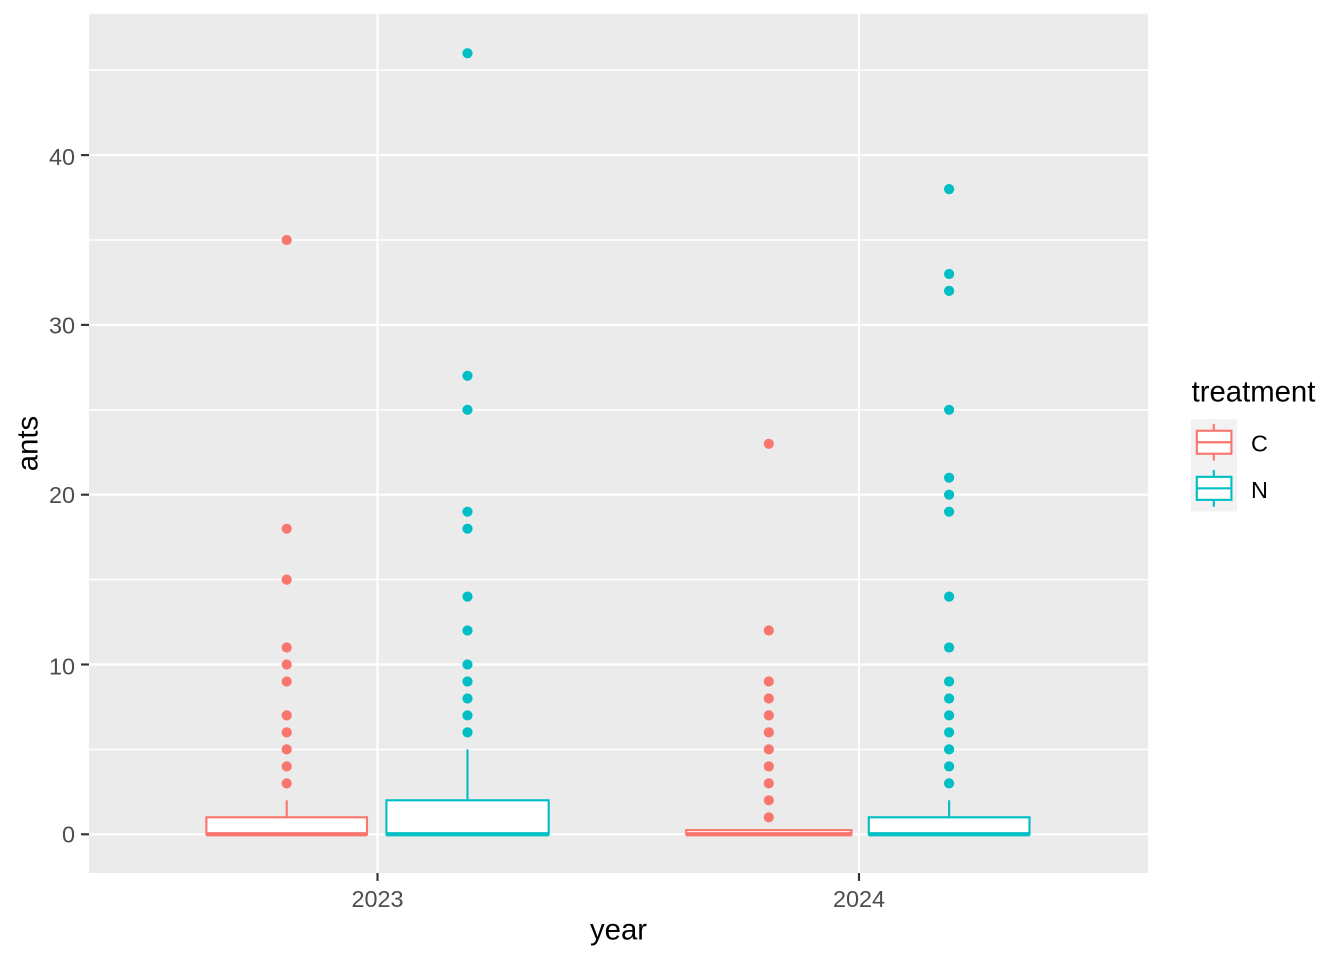  Describe the element at coordinates (28, 443) in the screenshot. I see `svg-text: ants` at that location.